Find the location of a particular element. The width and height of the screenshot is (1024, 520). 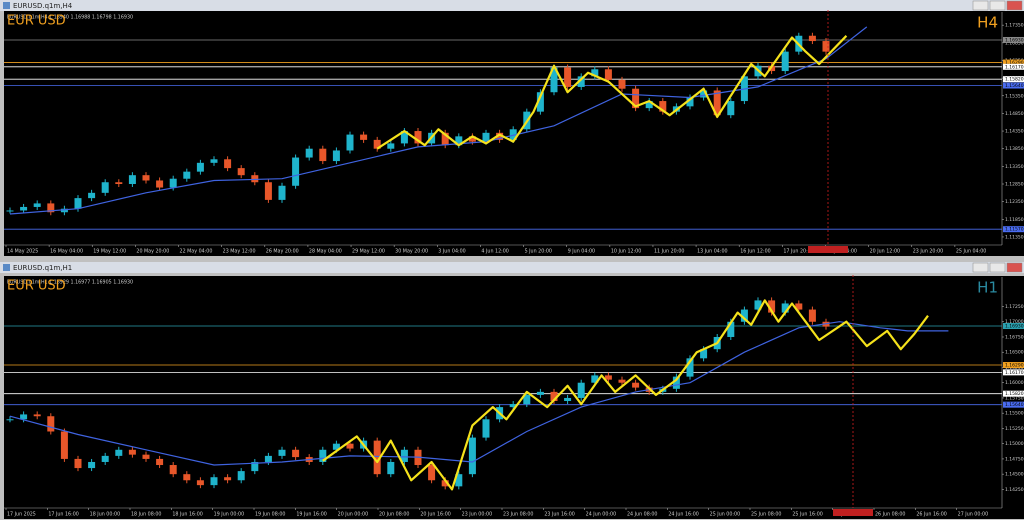

window-title-bar is located at coordinates (512, 267).